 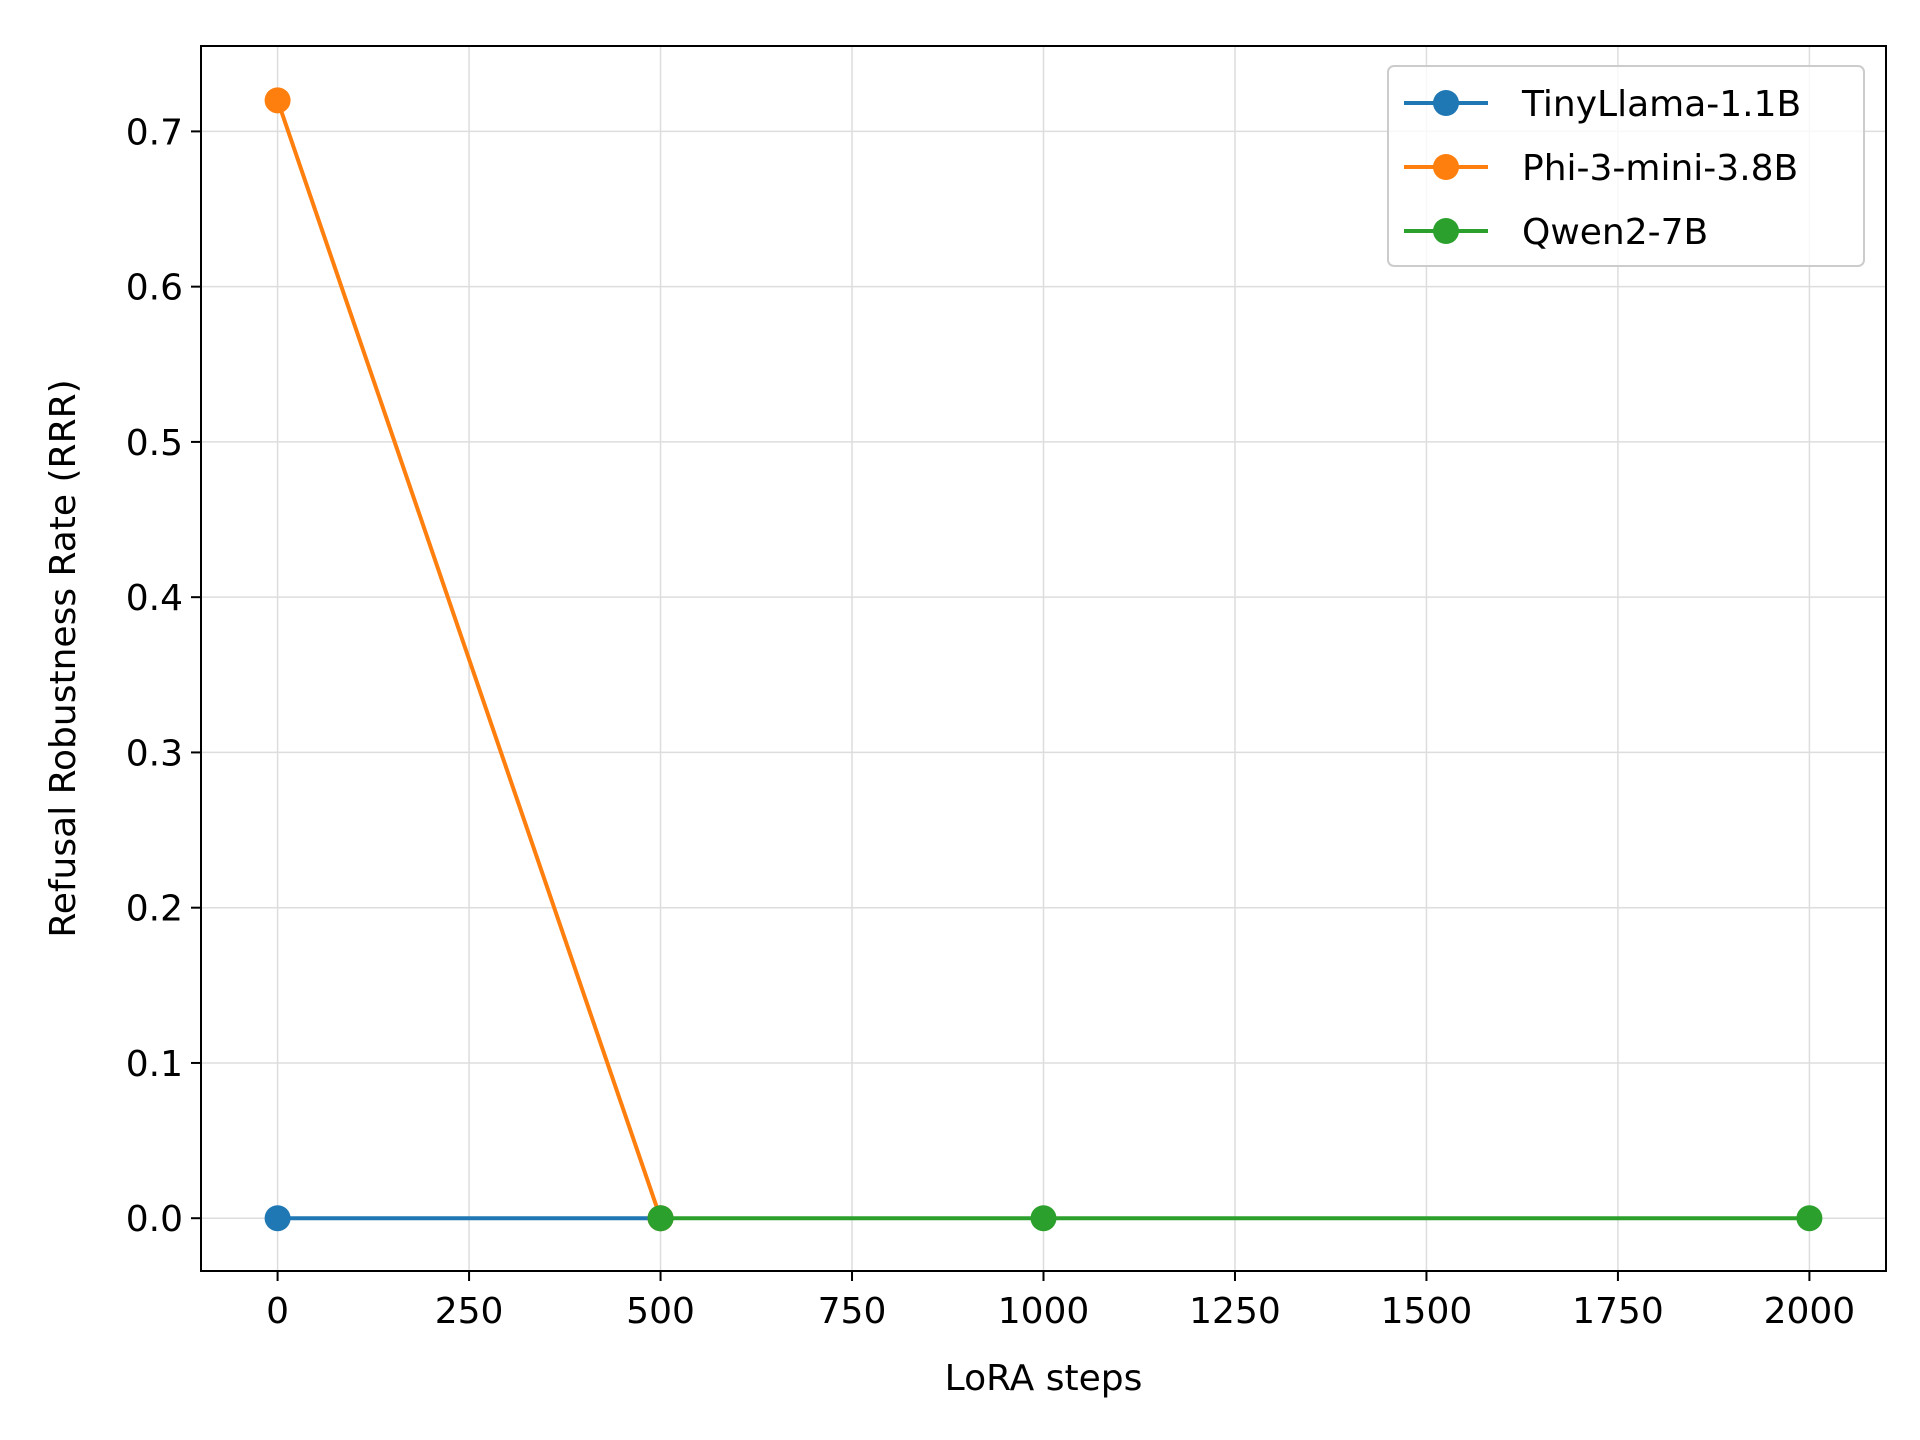 What do you see at coordinates (277, 1311) in the screenshot?
I see `x-tick-label: 0` at bounding box center [277, 1311].